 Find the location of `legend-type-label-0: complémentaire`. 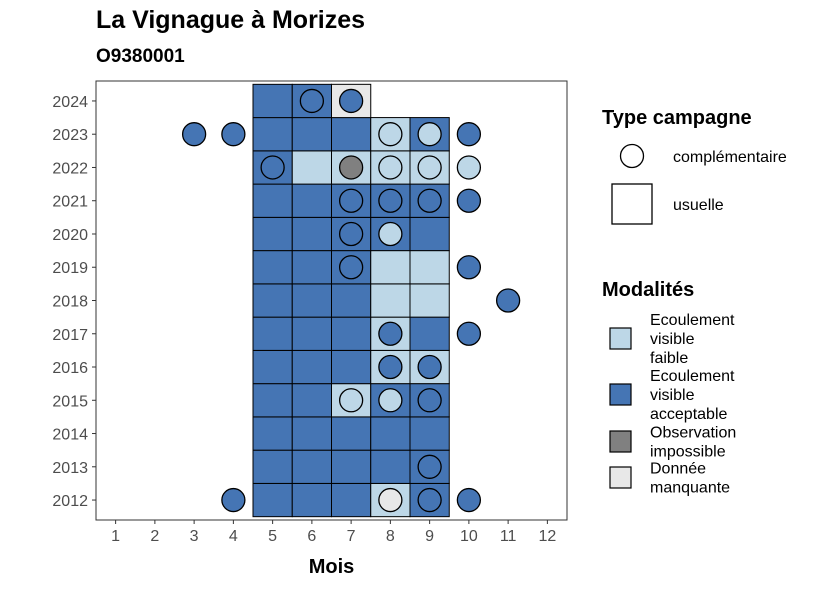

legend-type-label-0: complémentaire is located at coordinates (730, 157).